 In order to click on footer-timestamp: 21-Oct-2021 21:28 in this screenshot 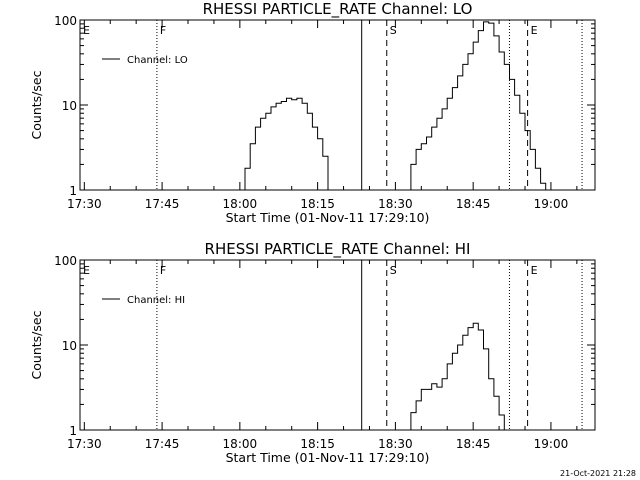, I will do `click(598, 473)`.